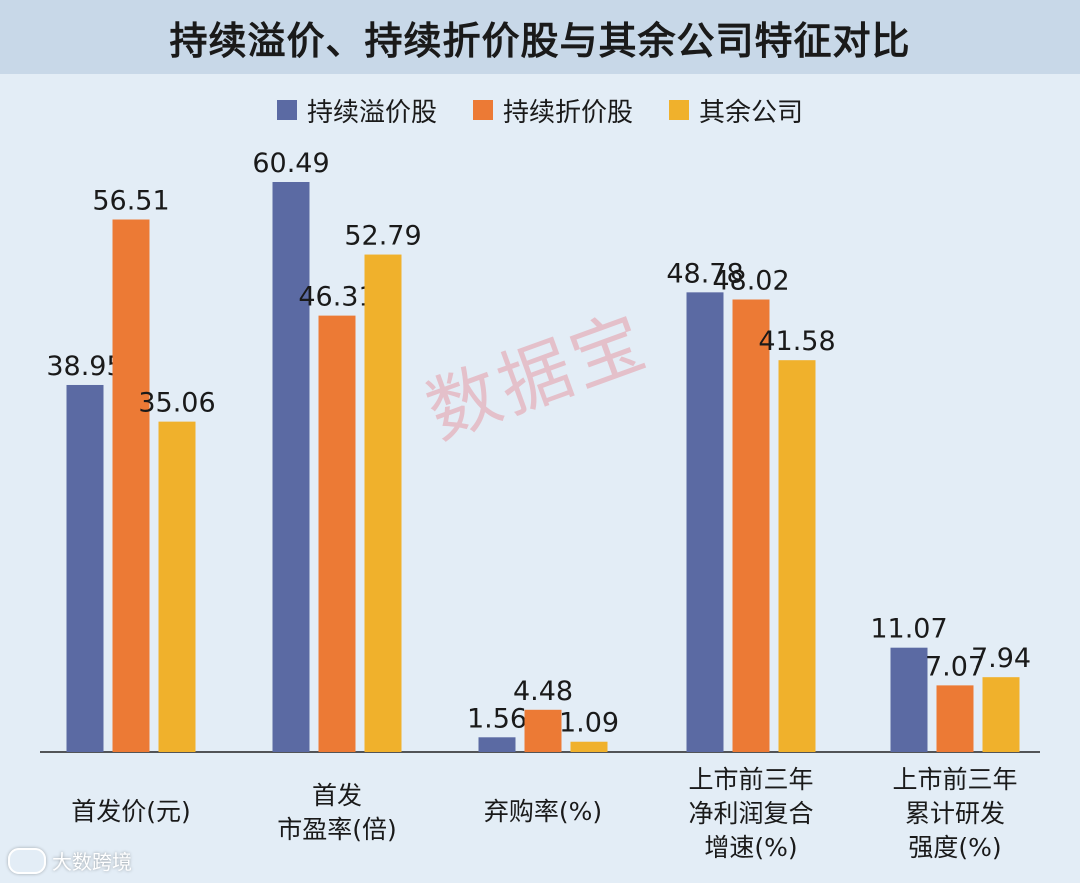 The height and width of the screenshot is (883, 1080). Describe the element at coordinates (337, 795) in the screenshot. I see `category-label-2-line-1: 首发` at that location.